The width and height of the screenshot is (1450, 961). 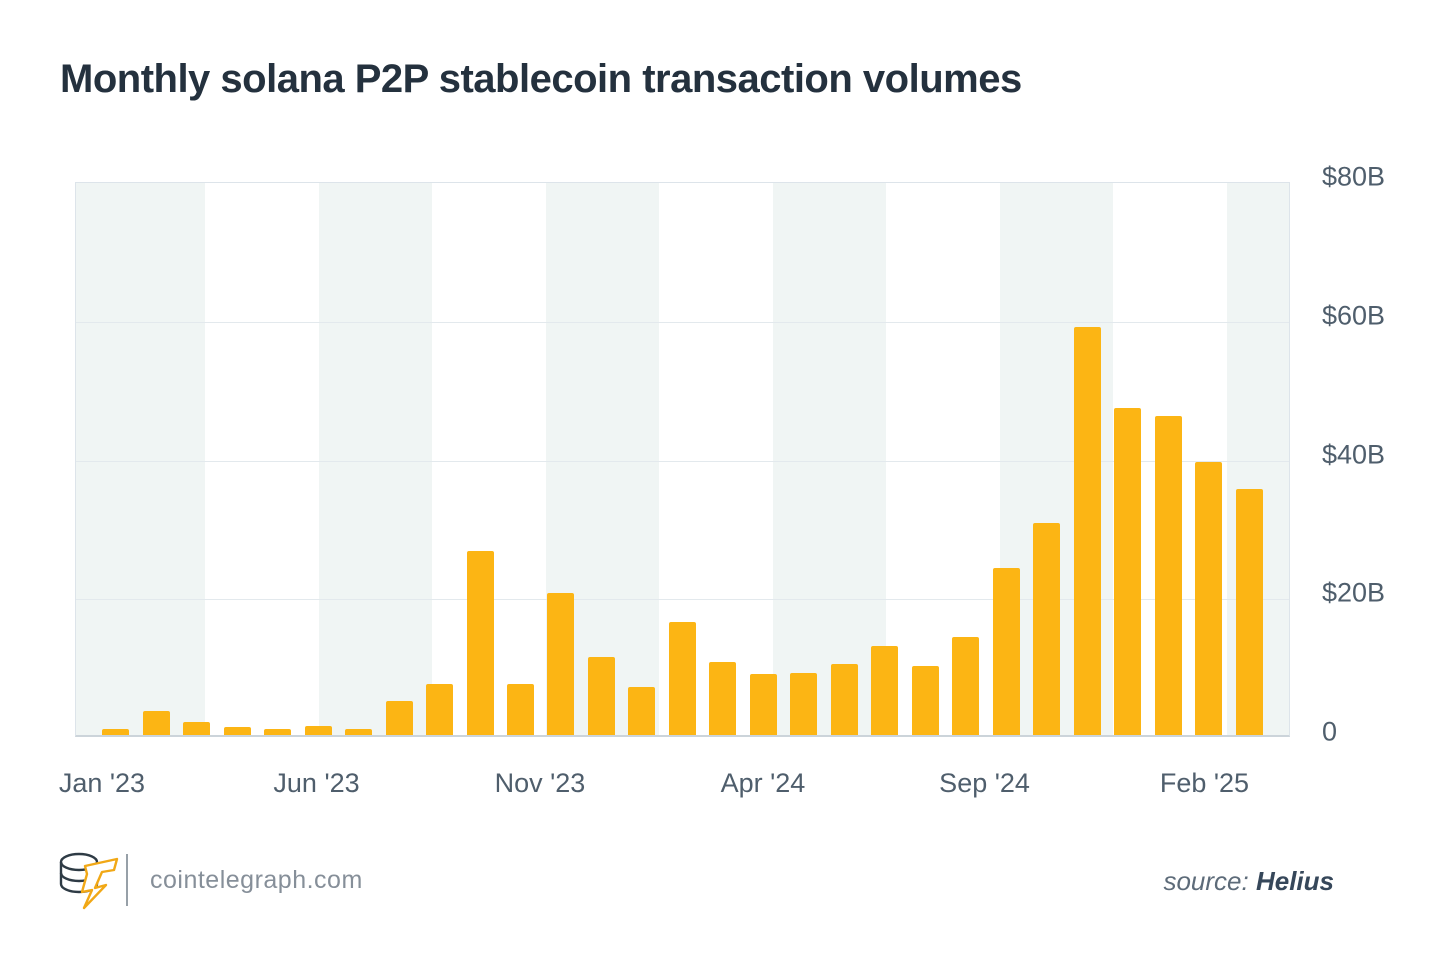 I want to click on y-tick--40b: $40B, so click(x=1354, y=454).